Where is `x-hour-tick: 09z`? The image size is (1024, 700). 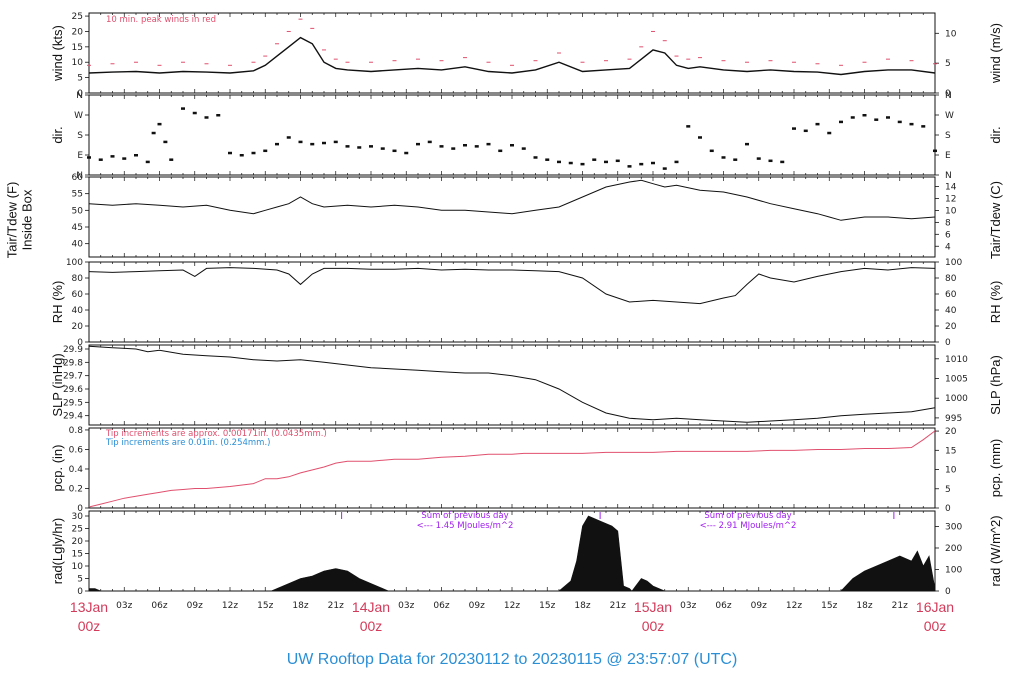
x-hour-tick: 09z is located at coordinates (759, 606).